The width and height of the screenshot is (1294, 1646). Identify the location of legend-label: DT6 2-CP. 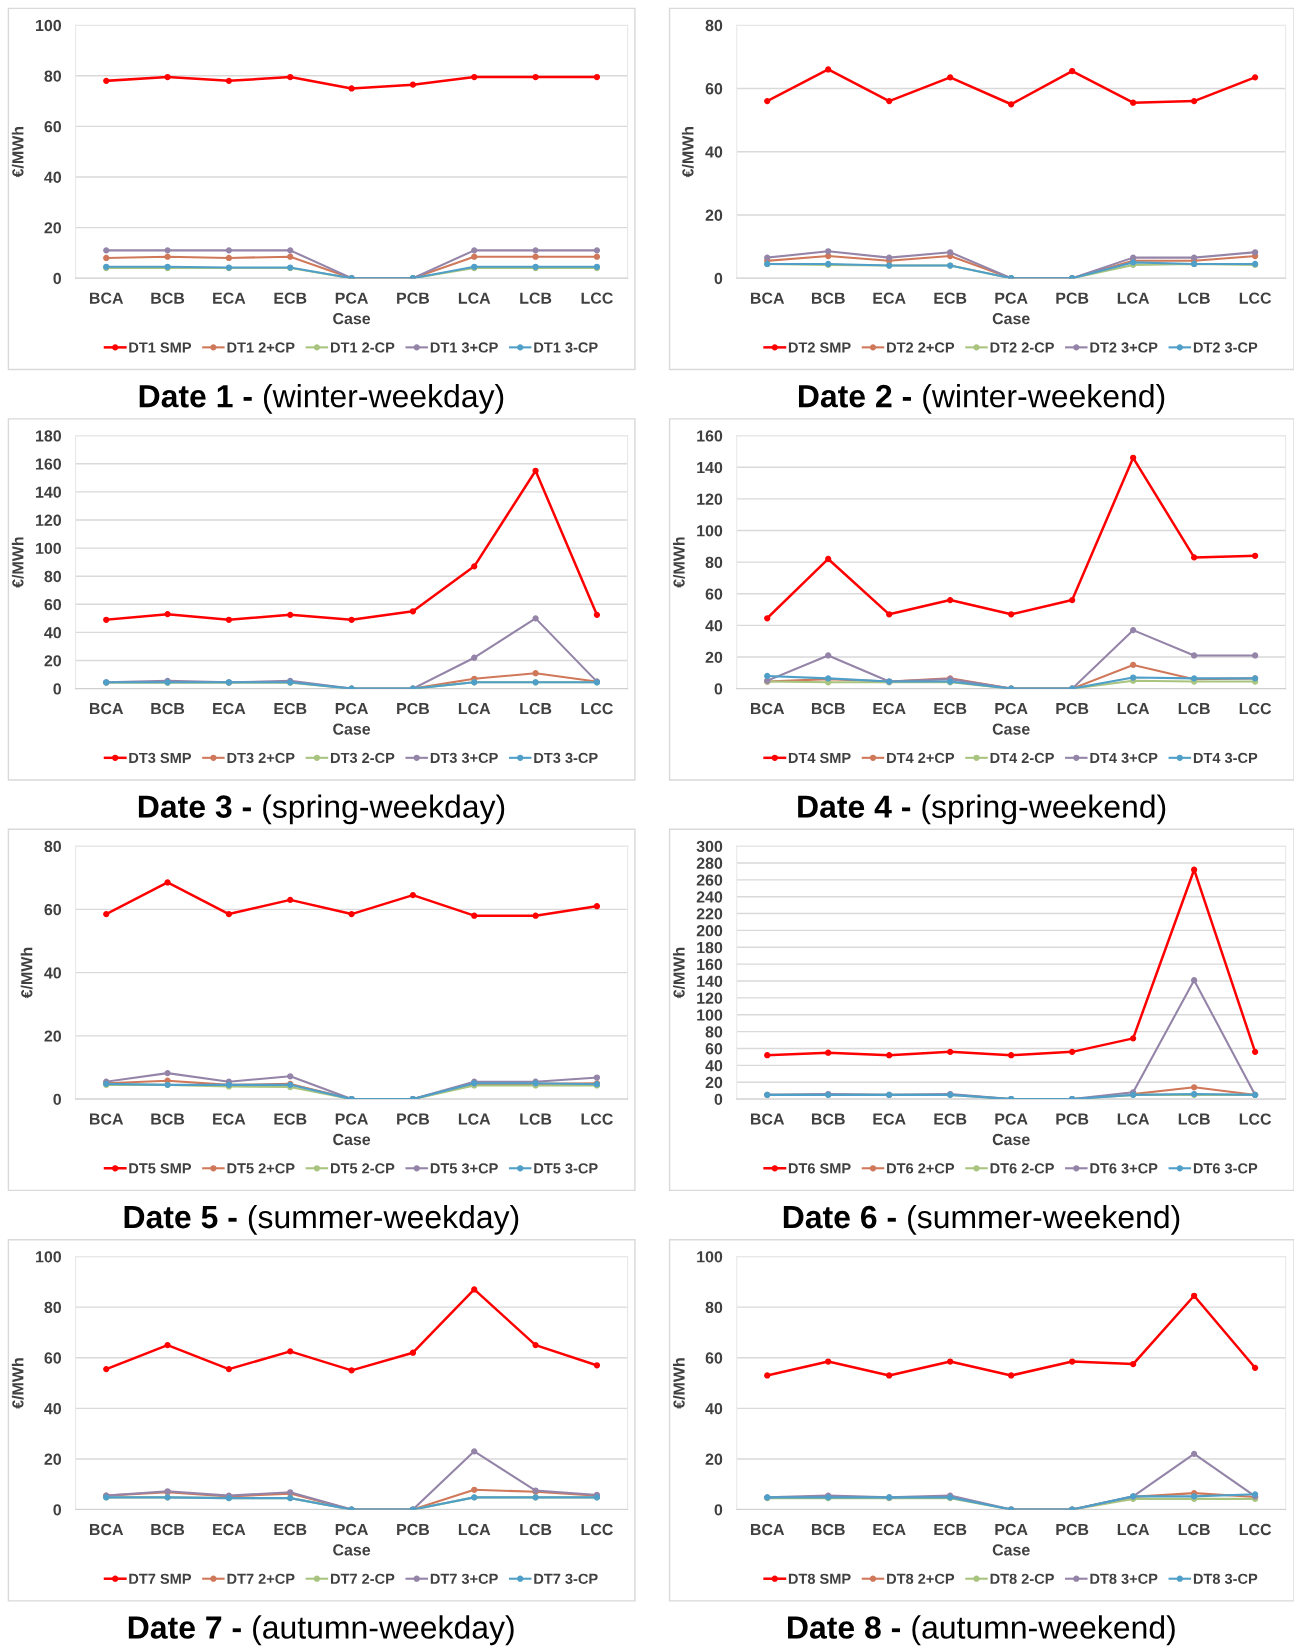
(1022, 1168).